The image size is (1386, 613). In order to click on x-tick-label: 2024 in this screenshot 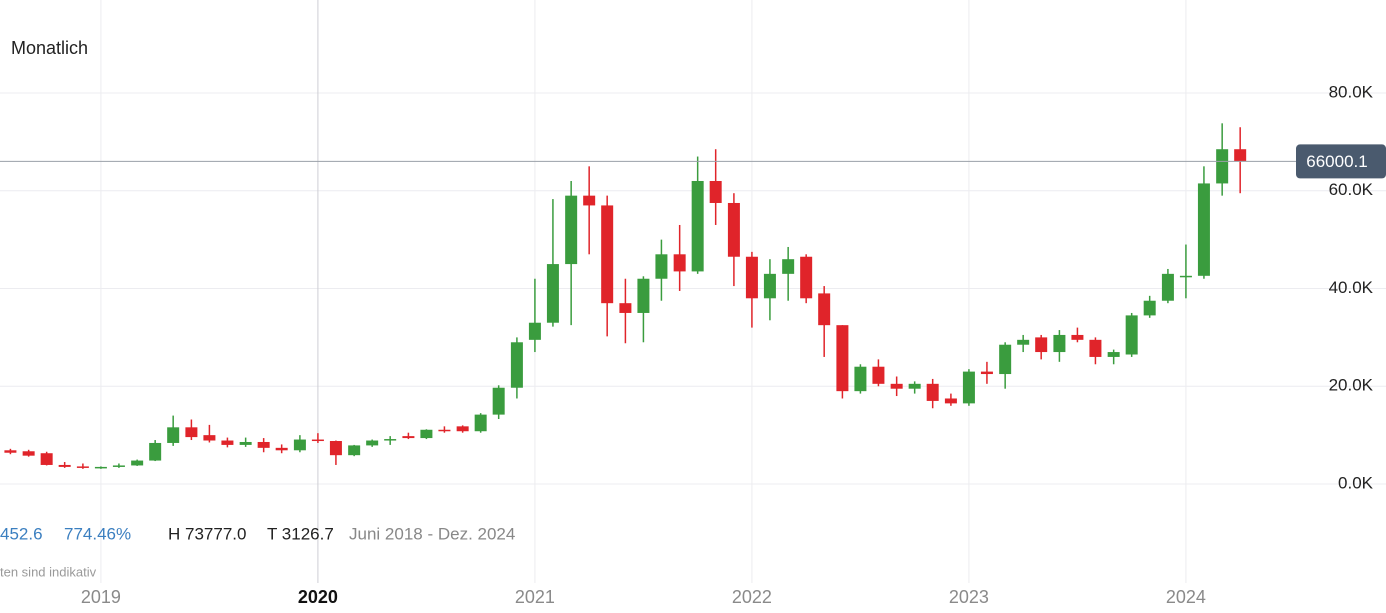, I will do `click(1186, 597)`.